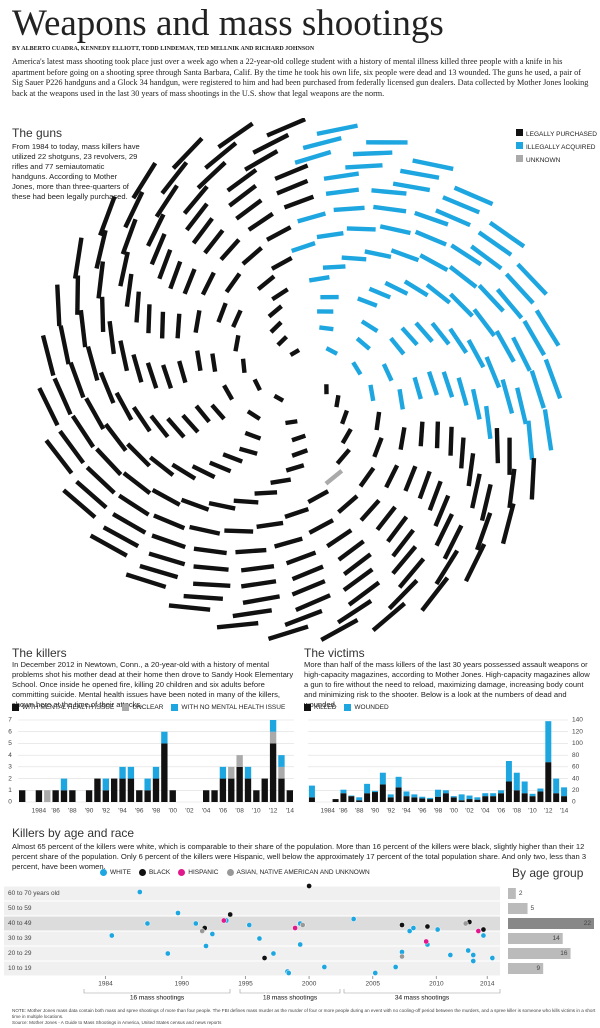 The image size is (600, 1028). Describe the element at coordinates (20, 908) in the screenshot. I see `y-tick-label: 50 to 59` at that location.